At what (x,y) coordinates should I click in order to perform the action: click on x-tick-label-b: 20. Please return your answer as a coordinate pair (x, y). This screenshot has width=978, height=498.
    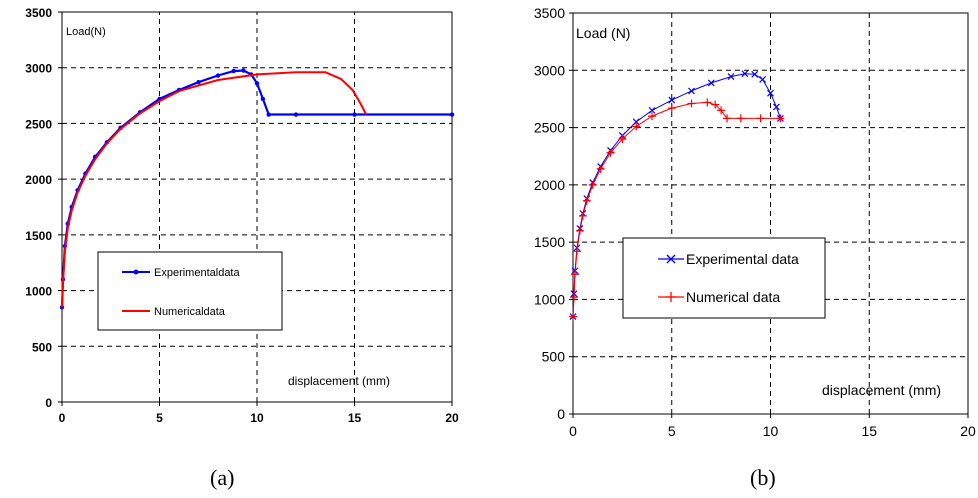
    Looking at the image, I should click on (968, 431).